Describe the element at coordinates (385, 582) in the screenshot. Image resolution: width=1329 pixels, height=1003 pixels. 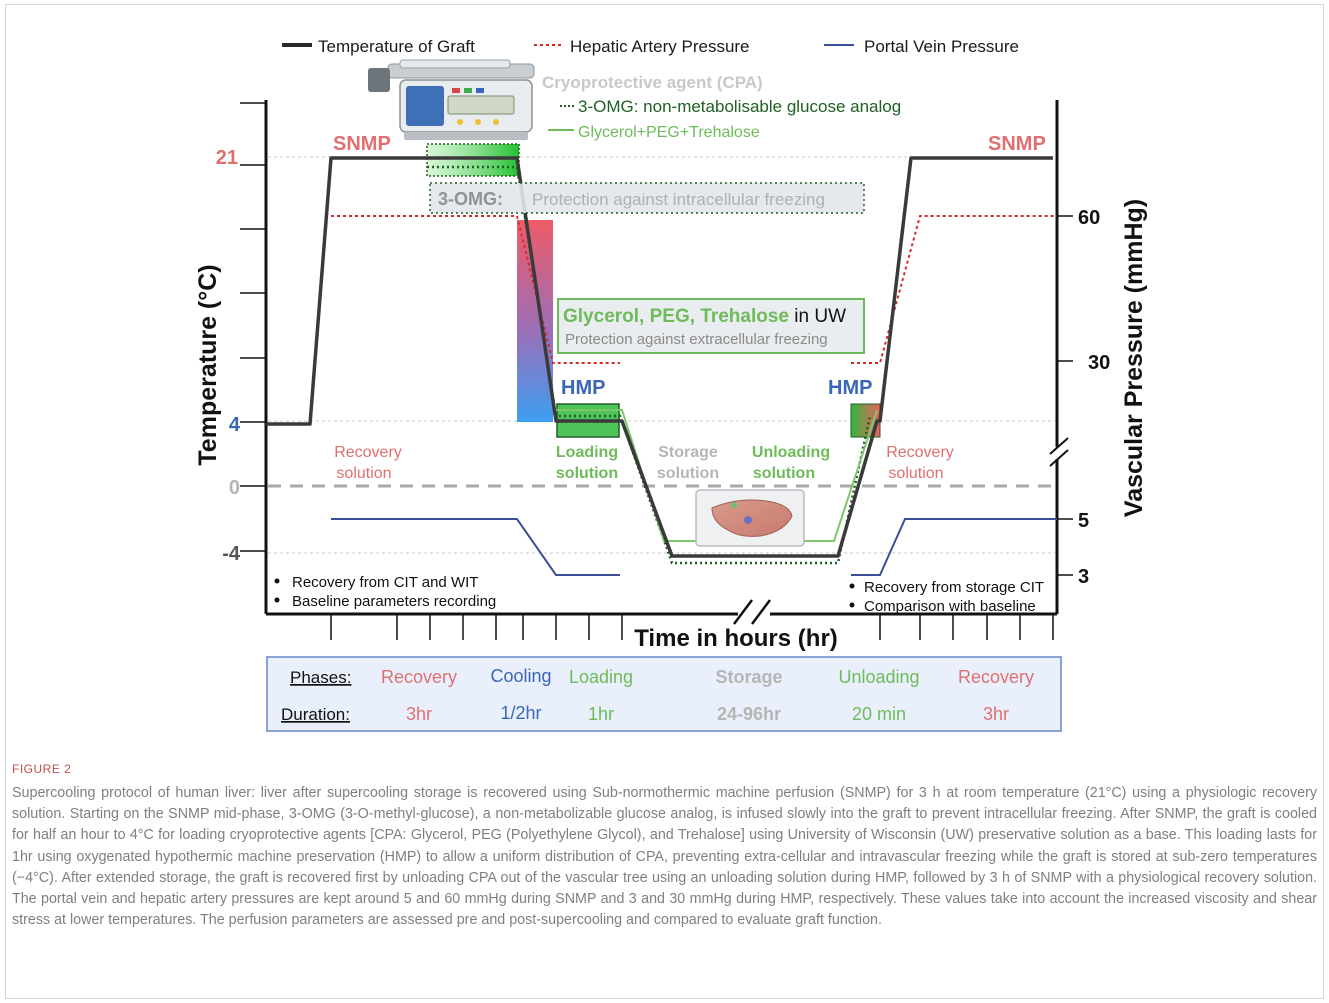
I see `note-left-1: Recovery from CIT and WIT` at that location.